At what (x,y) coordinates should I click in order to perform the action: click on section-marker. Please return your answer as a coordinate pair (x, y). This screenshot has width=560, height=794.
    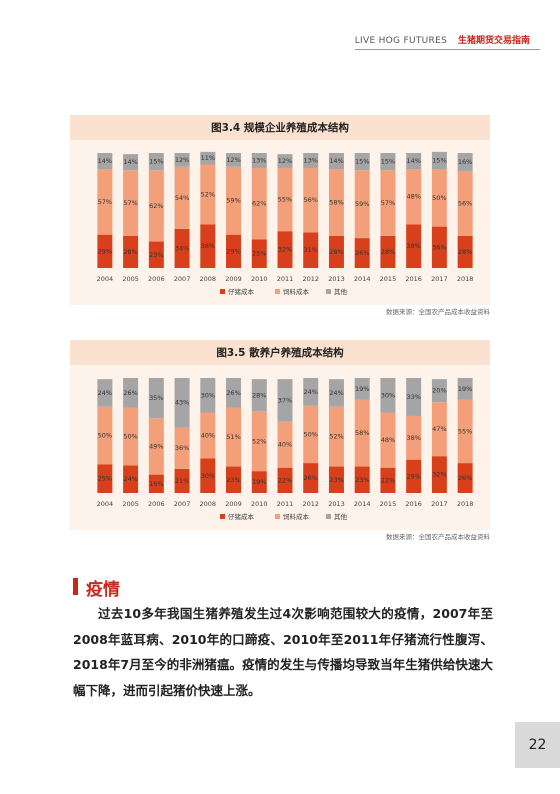
    Looking at the image, I should click on (75, 586).